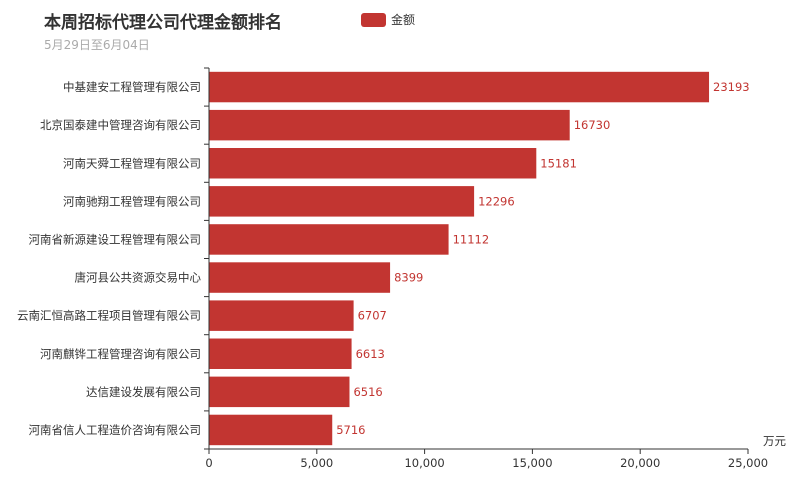 This screenshot has height=477, width=802. I want to click on category-label-10: 河南省信人工程造价咨询有限公司, so click(115, 430).